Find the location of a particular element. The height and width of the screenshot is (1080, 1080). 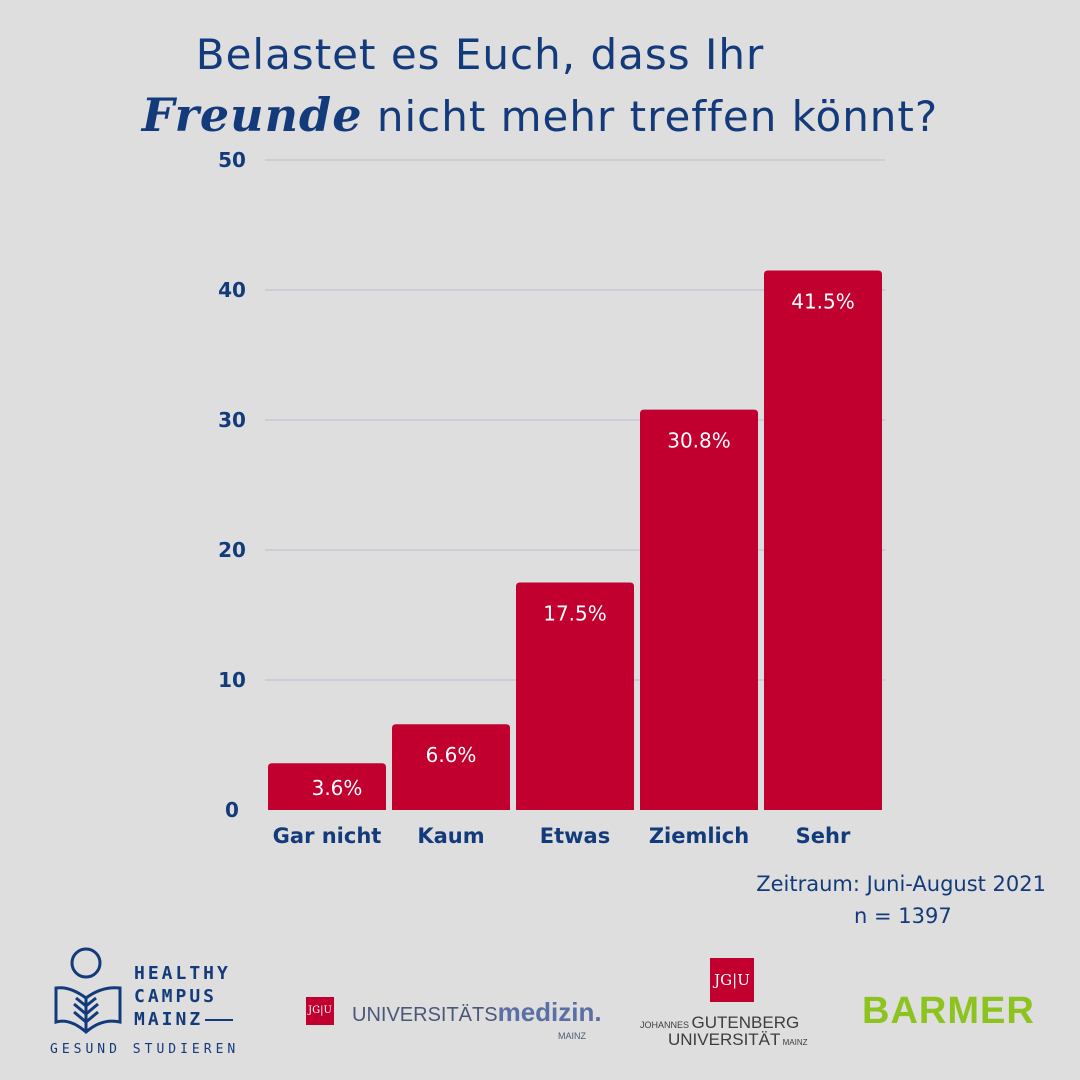

jgu-line-2: UNIVERSITÄT MAINZ is located at coordinates (738, 1040).